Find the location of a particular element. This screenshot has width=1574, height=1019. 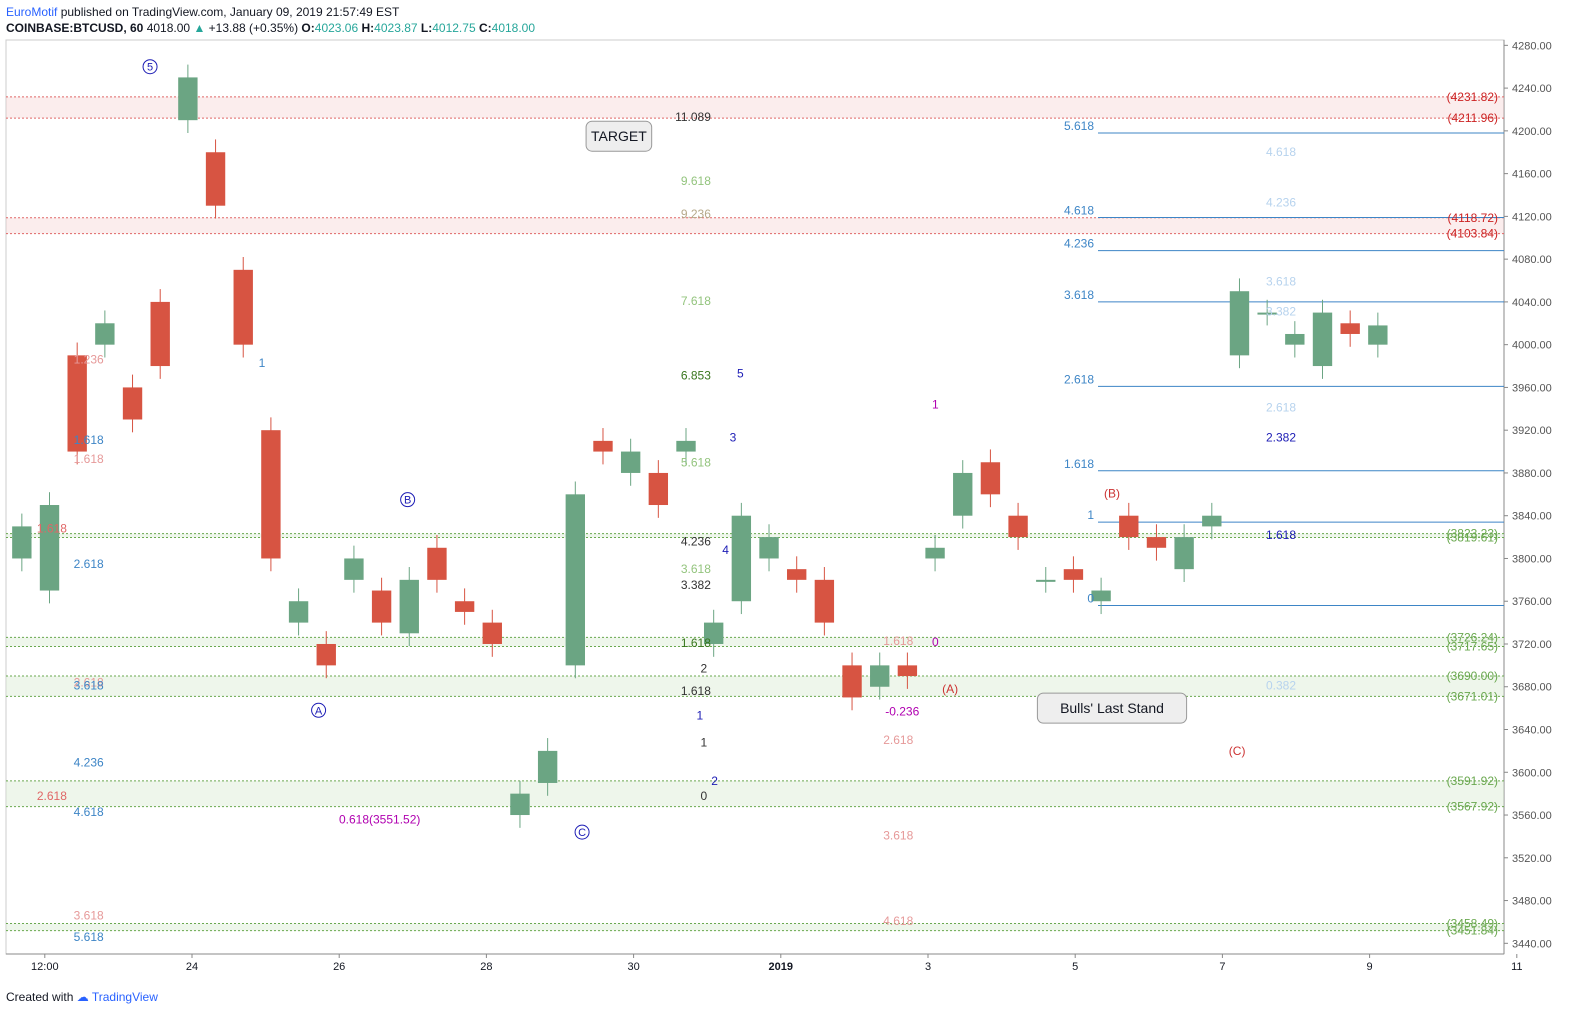

level-label: (3458.49) is located at coordinates (1472, 924).